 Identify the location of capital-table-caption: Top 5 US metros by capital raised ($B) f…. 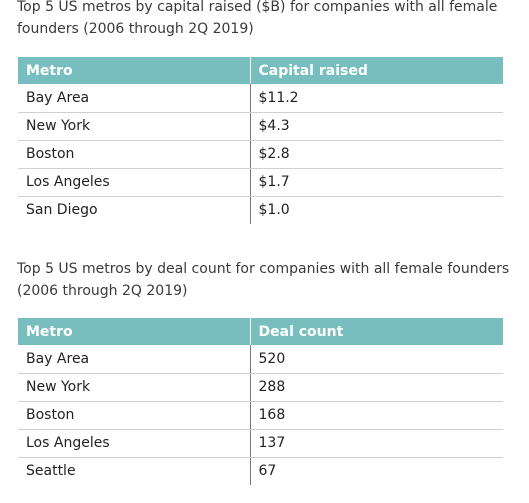
(257, 18).